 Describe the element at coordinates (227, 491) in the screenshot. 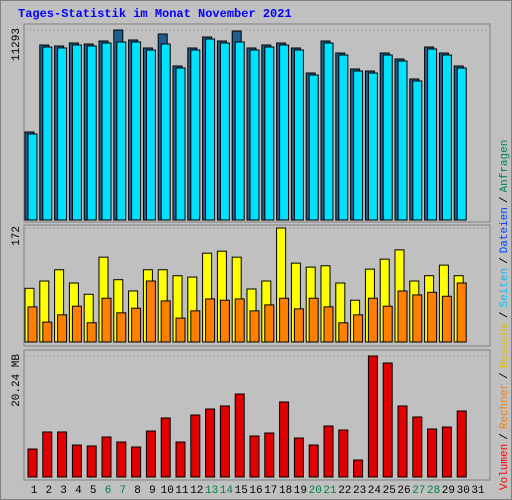

I see `x-tick-label: 14` at that location.